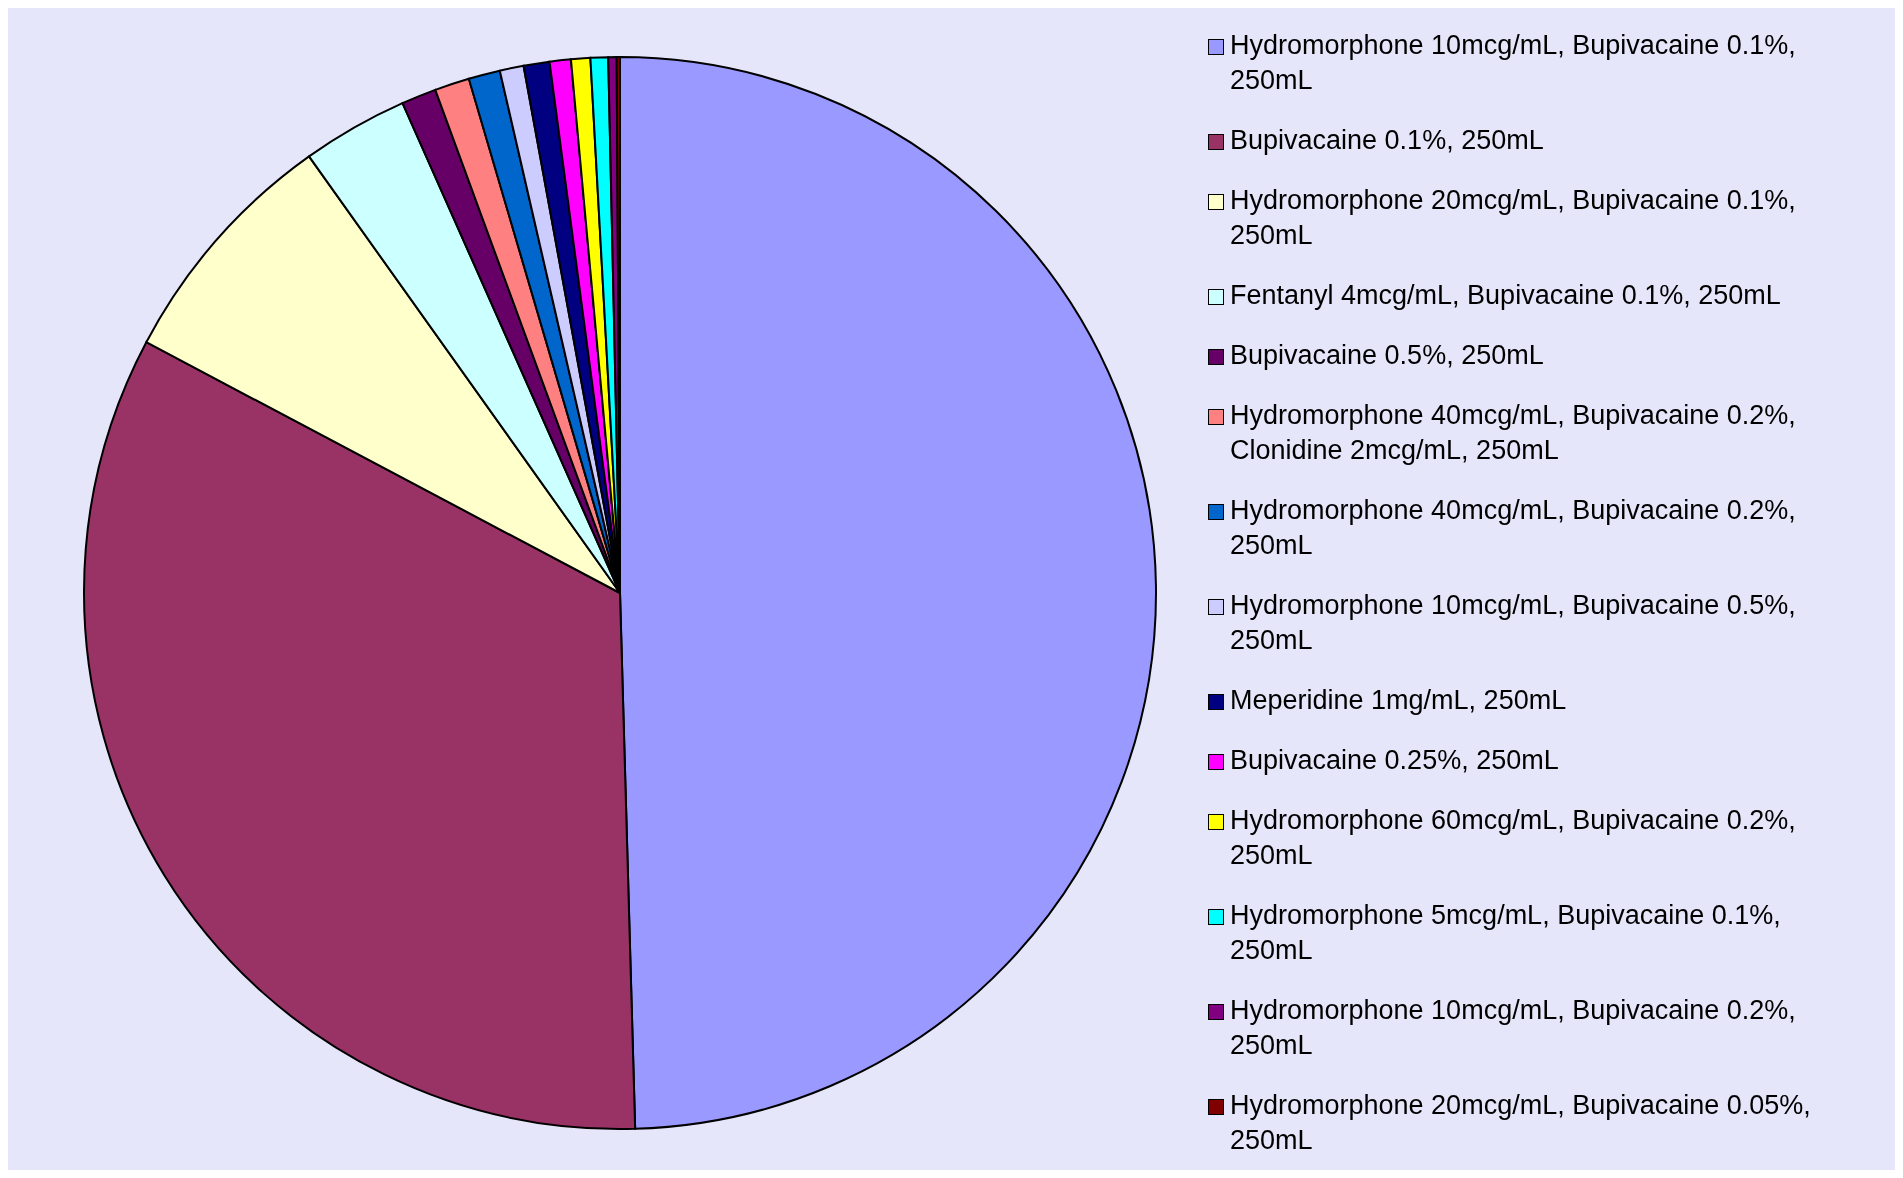  What do you see at coordinates (1387, 355) in the screenshot?
I see `legend-label: Bupivacaine 0.5%, 250mL` at bounding box center [1387, 355].